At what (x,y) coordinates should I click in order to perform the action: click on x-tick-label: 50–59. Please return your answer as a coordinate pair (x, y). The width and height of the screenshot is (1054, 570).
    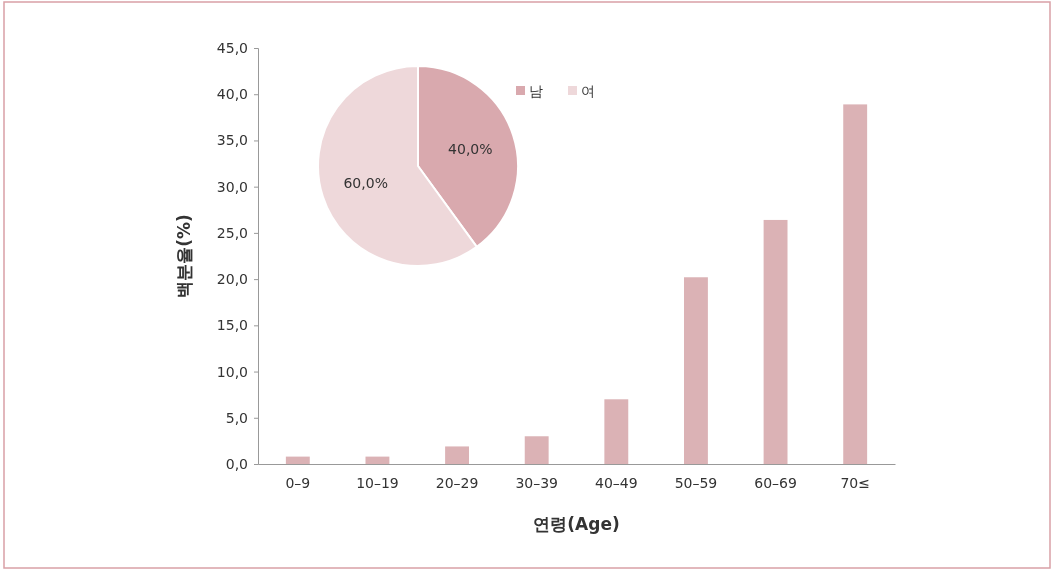
    Looking at the image, I should click on (696, 482).